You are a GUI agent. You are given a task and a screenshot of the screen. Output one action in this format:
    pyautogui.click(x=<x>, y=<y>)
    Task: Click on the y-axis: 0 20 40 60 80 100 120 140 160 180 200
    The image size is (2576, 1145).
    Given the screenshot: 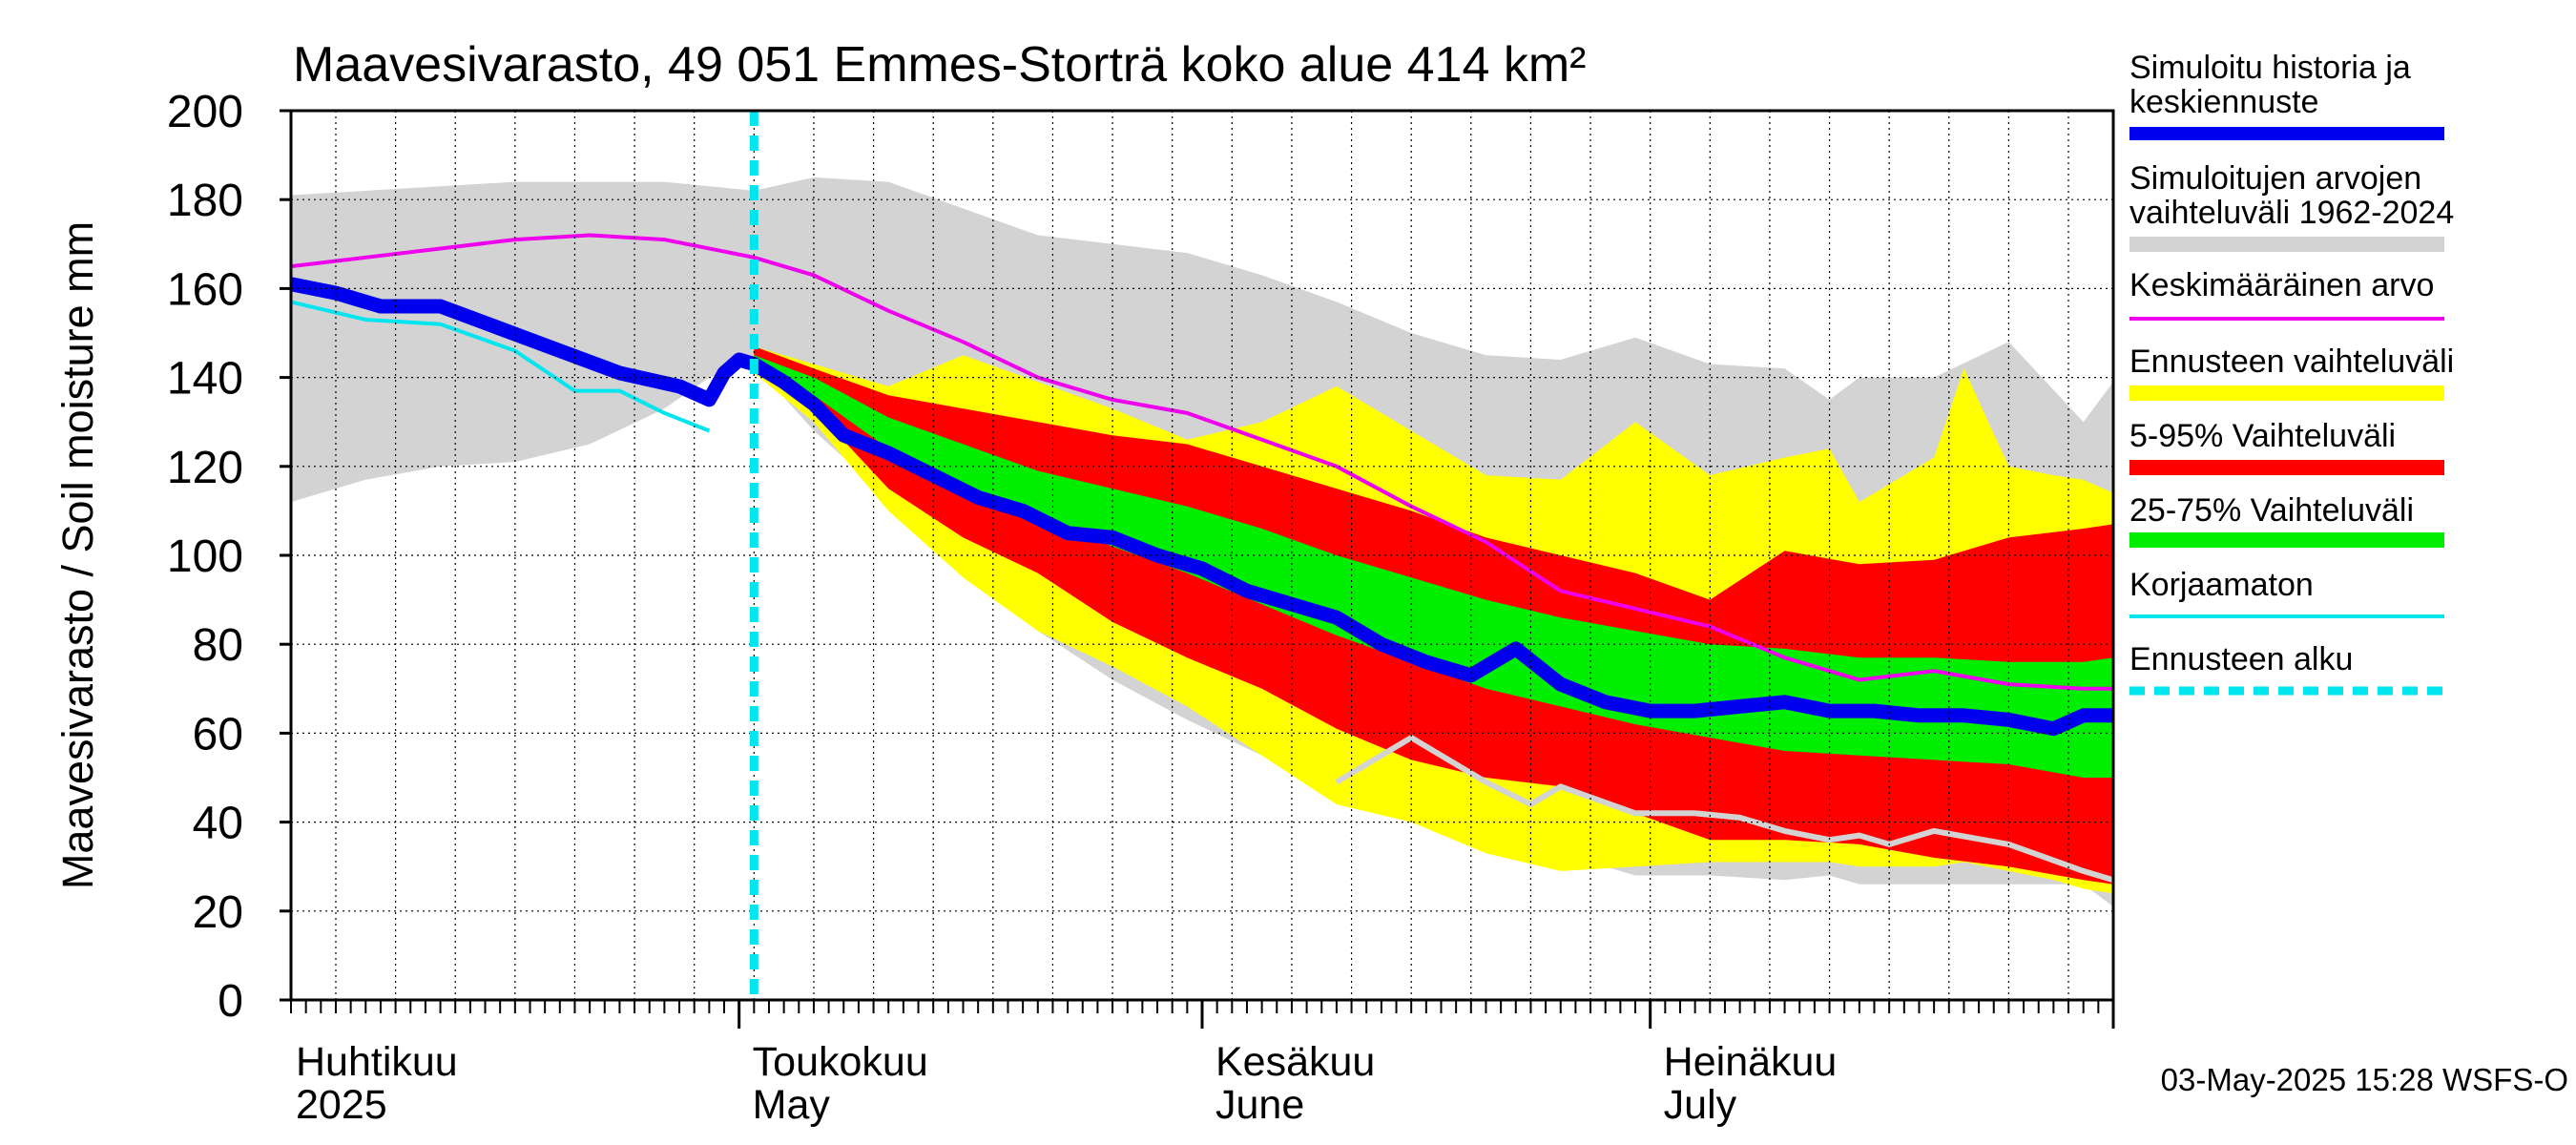 What is the action you would take?
    pyautogui.click(x=229, y=557)
    